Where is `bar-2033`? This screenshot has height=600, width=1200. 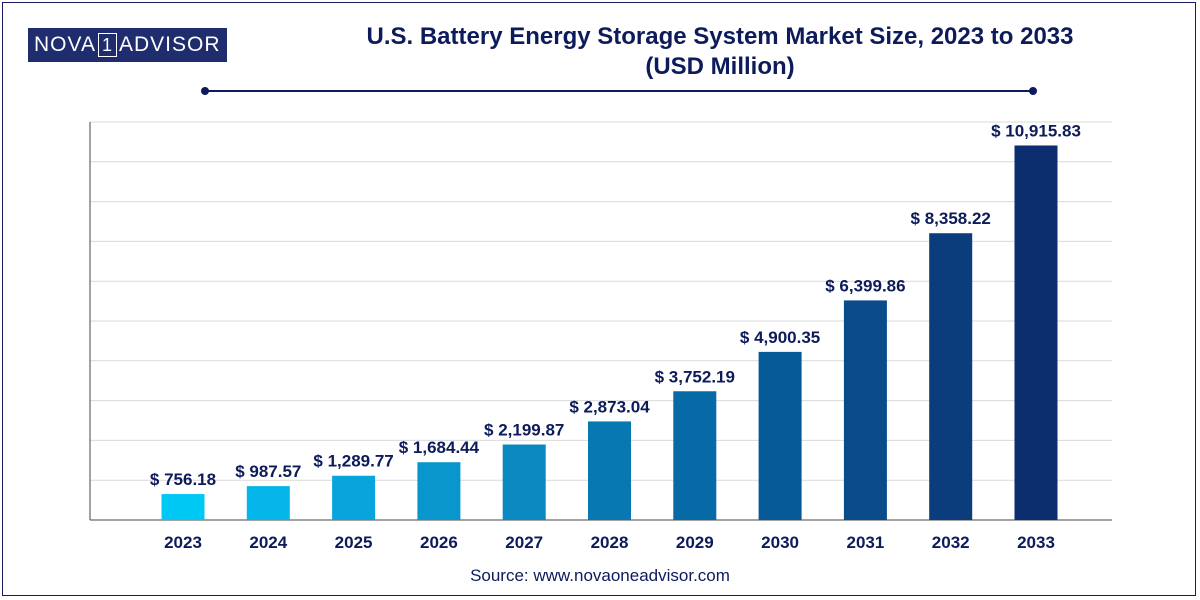 bar-2033 is located at coordinates (1036, 332).